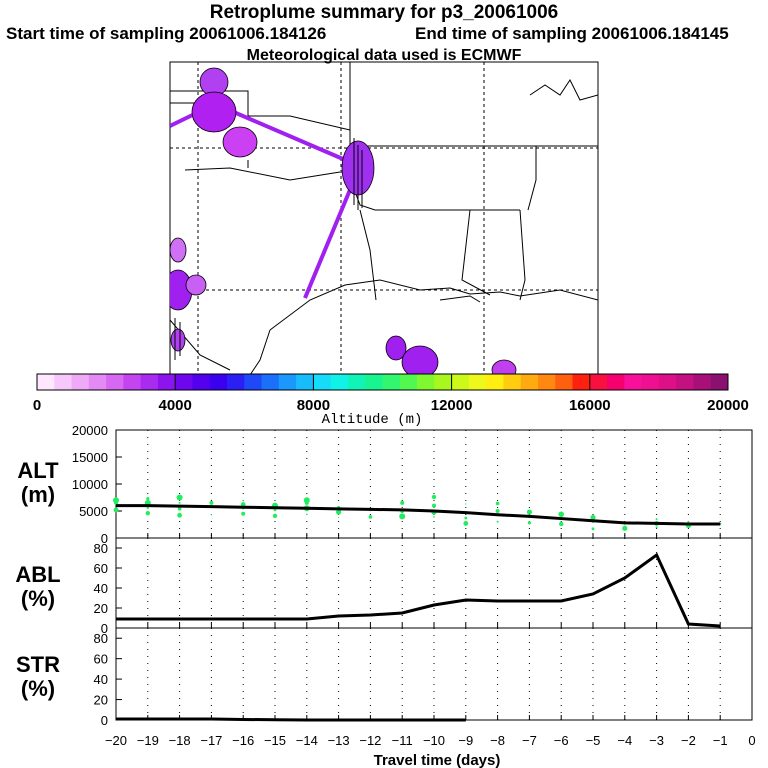 The height and width of the screenshot is (768, 768). Describe the element at coordinates (572, 33) in the screenshot. I see `end-time-label: End time of sampling 20061006.184145` at that location.